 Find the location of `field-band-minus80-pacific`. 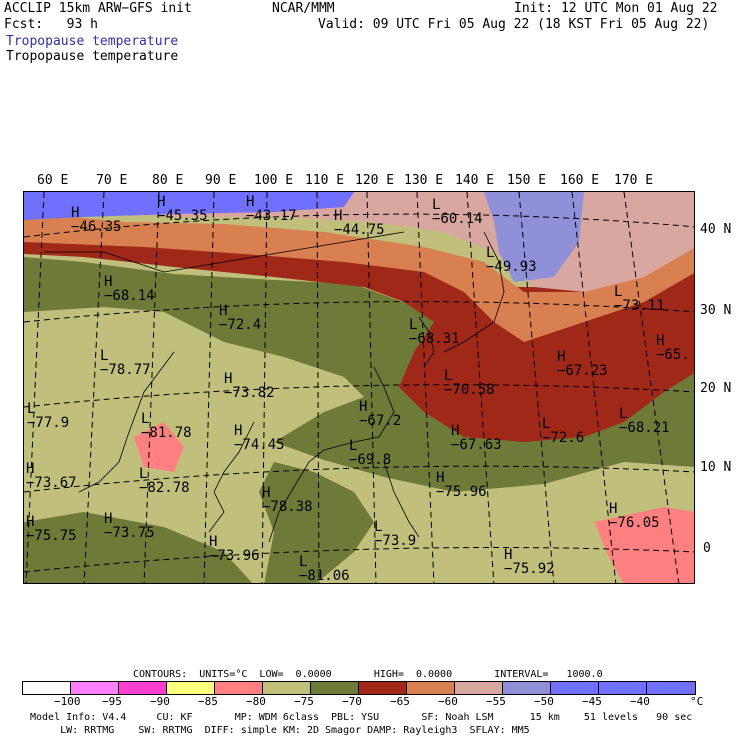

field-band-minus80-pacific is located at coordinates (644, 545).